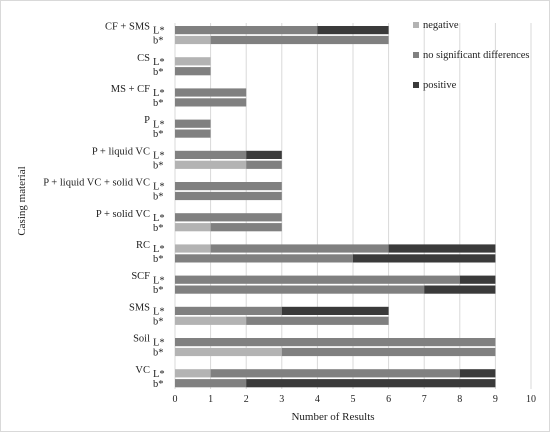  What do you see at coordinates (140, 276) in the screenshot?
I see `group-label-scf: SCF` at bounding box center [140, 276].